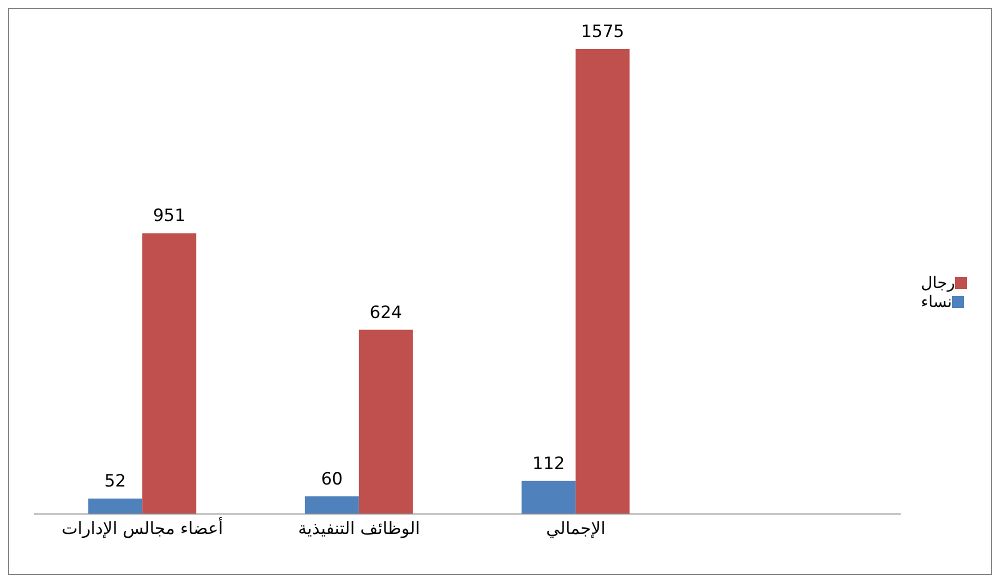 The width and height of the screenshot is (1000, 583). I want to click on x-tick-label: الإجمالي, so click(576, 529).